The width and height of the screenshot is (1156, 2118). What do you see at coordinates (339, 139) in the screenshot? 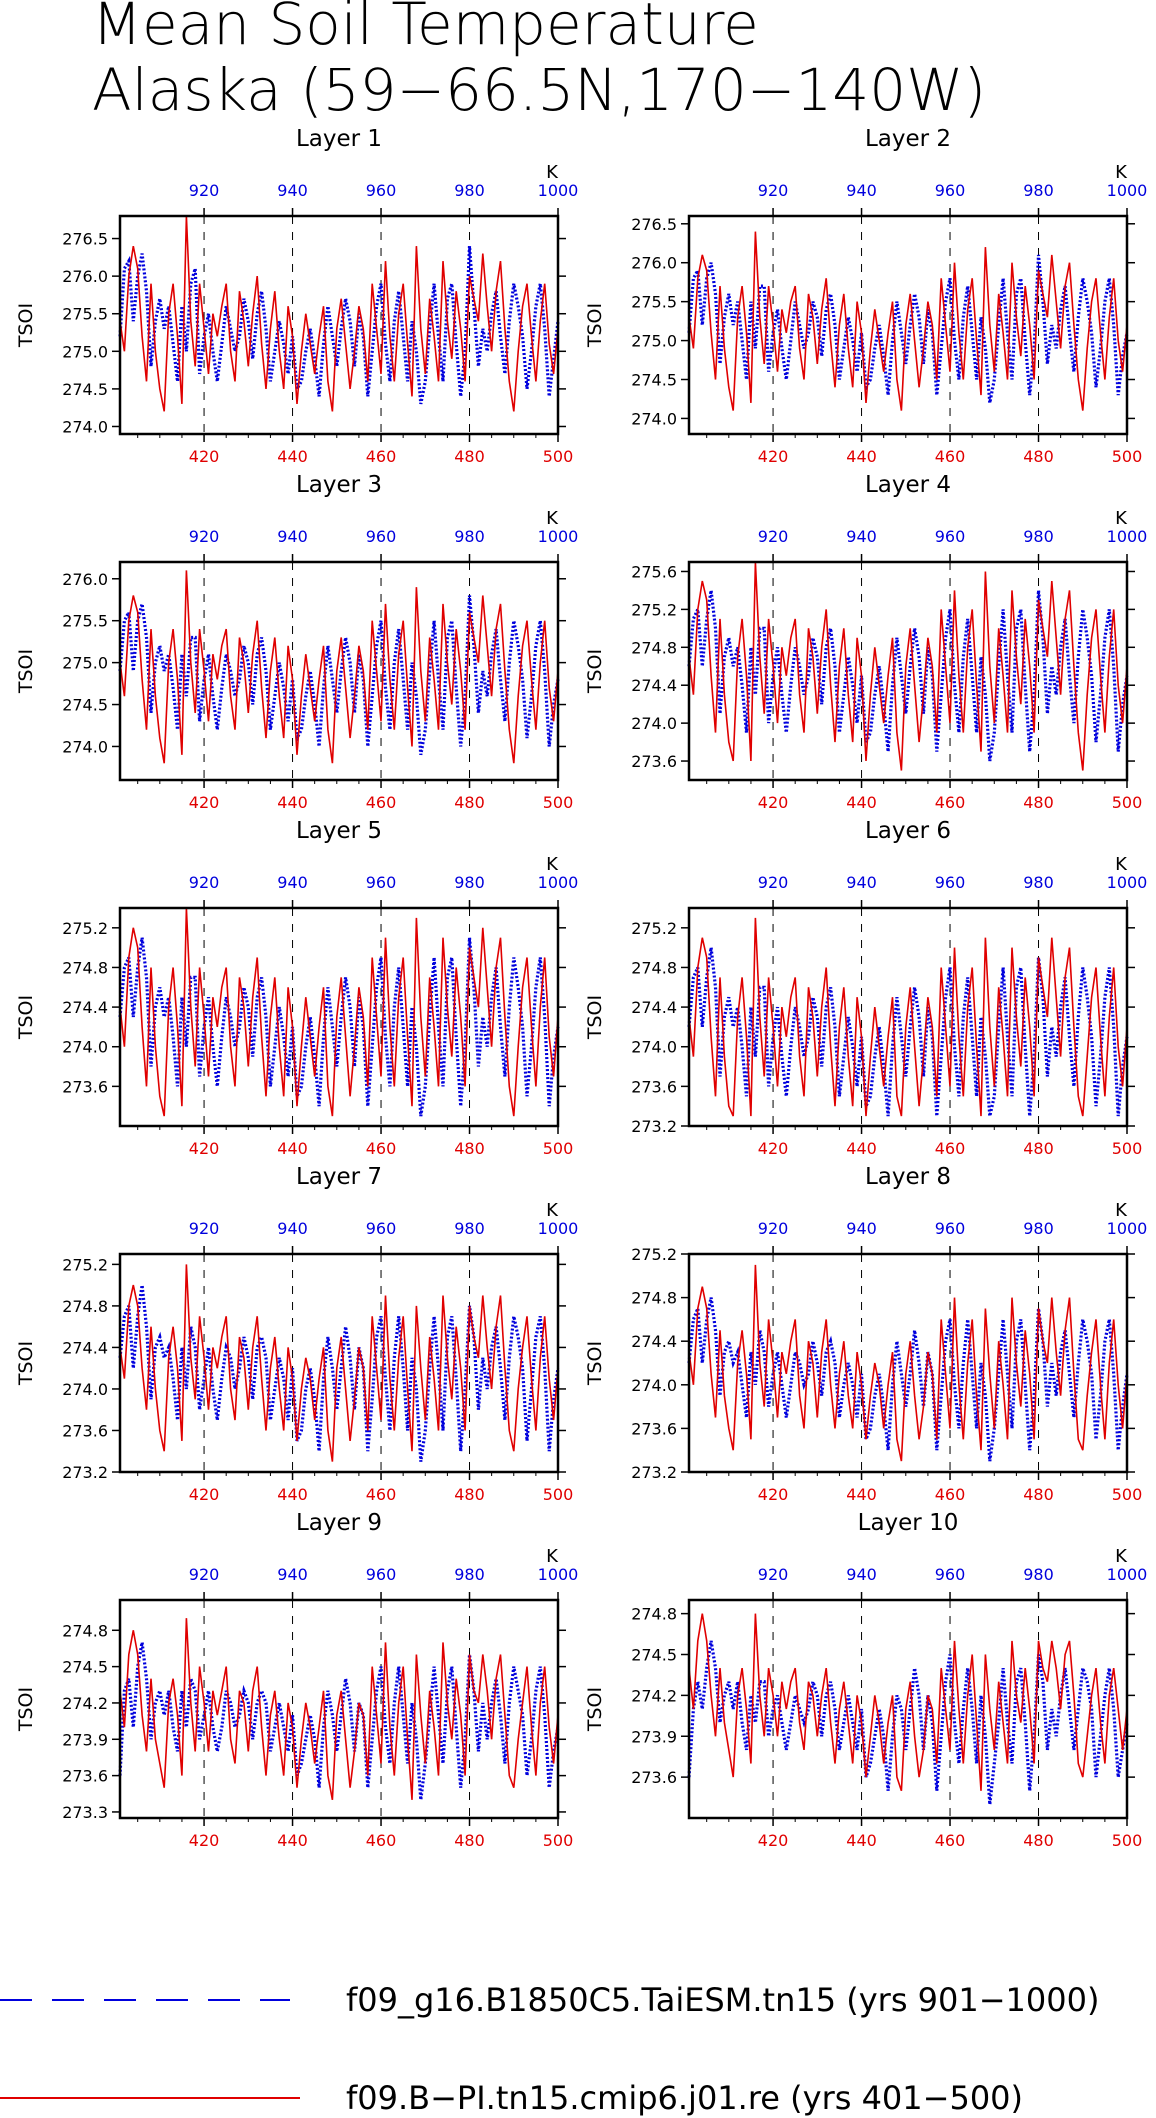
I see `panel-title: Layer 1` at bounding box center [339, 139].